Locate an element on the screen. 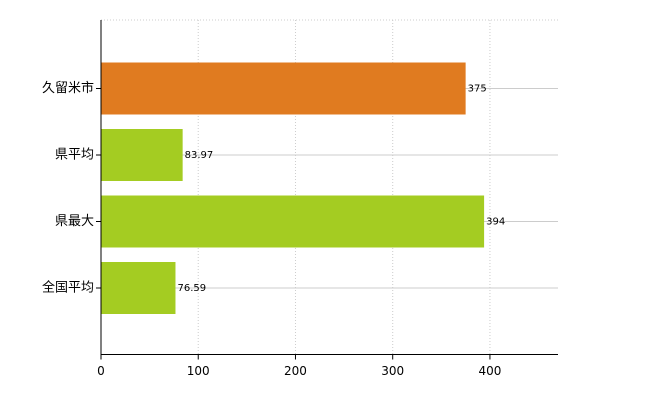  x-tick-label: 400 is located at coordinates (489, 371).